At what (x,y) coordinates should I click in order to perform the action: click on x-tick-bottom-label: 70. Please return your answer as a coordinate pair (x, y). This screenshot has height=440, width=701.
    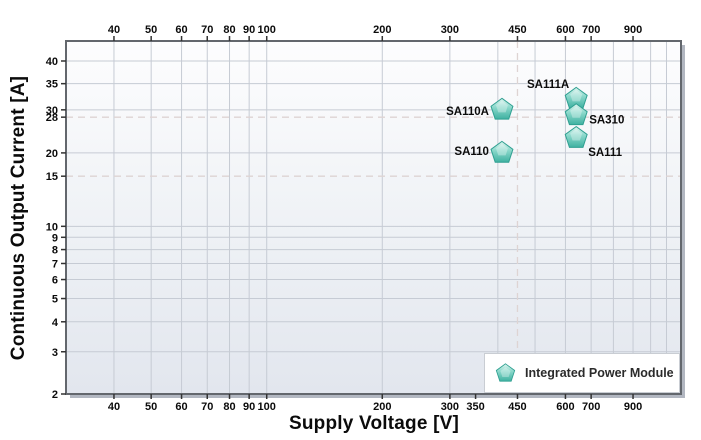
    Looking at the image, I should click on (207, 407).